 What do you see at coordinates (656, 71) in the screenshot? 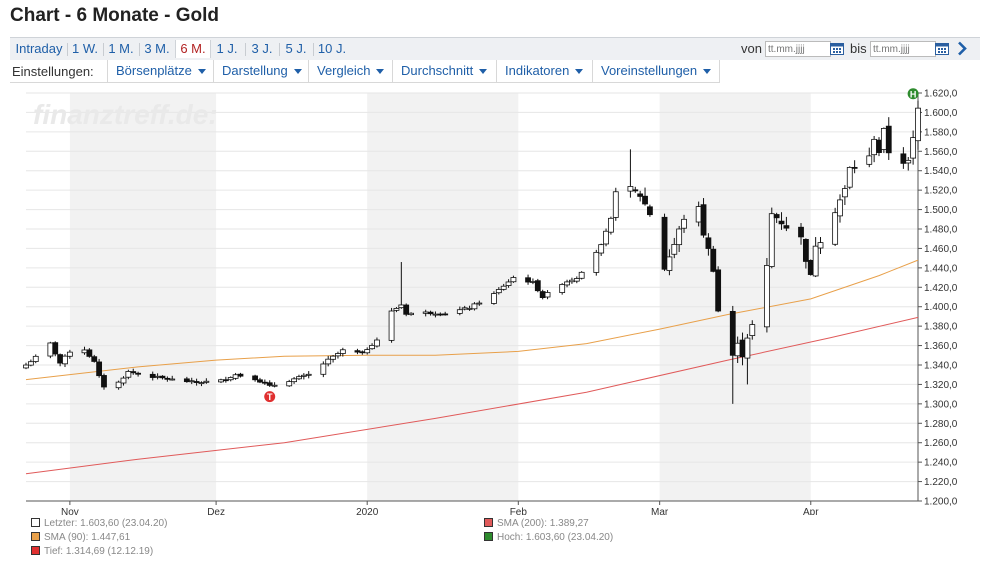
I see `menu-voreinstellungen: Voreinstellungen` at bounding box center [656, 71].